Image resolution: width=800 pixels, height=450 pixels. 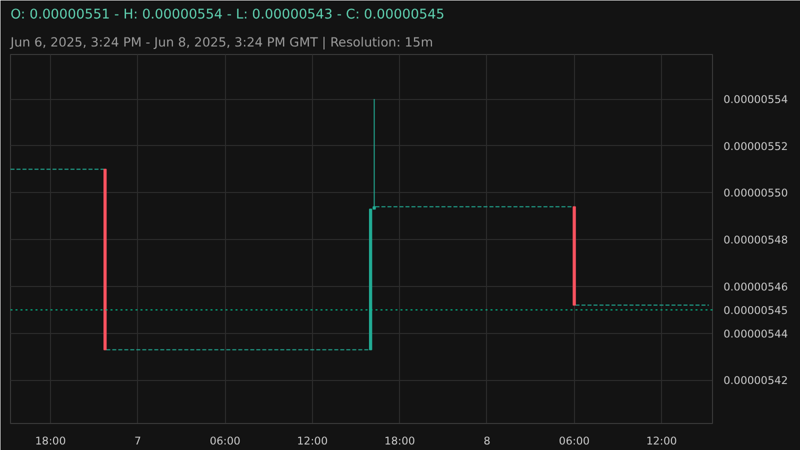 I want to click on chart-title: O: 0.00000551 - H: 0.00000554 - L: 0.00000543 - C: 0.00000545, so click(x=227, y=15).